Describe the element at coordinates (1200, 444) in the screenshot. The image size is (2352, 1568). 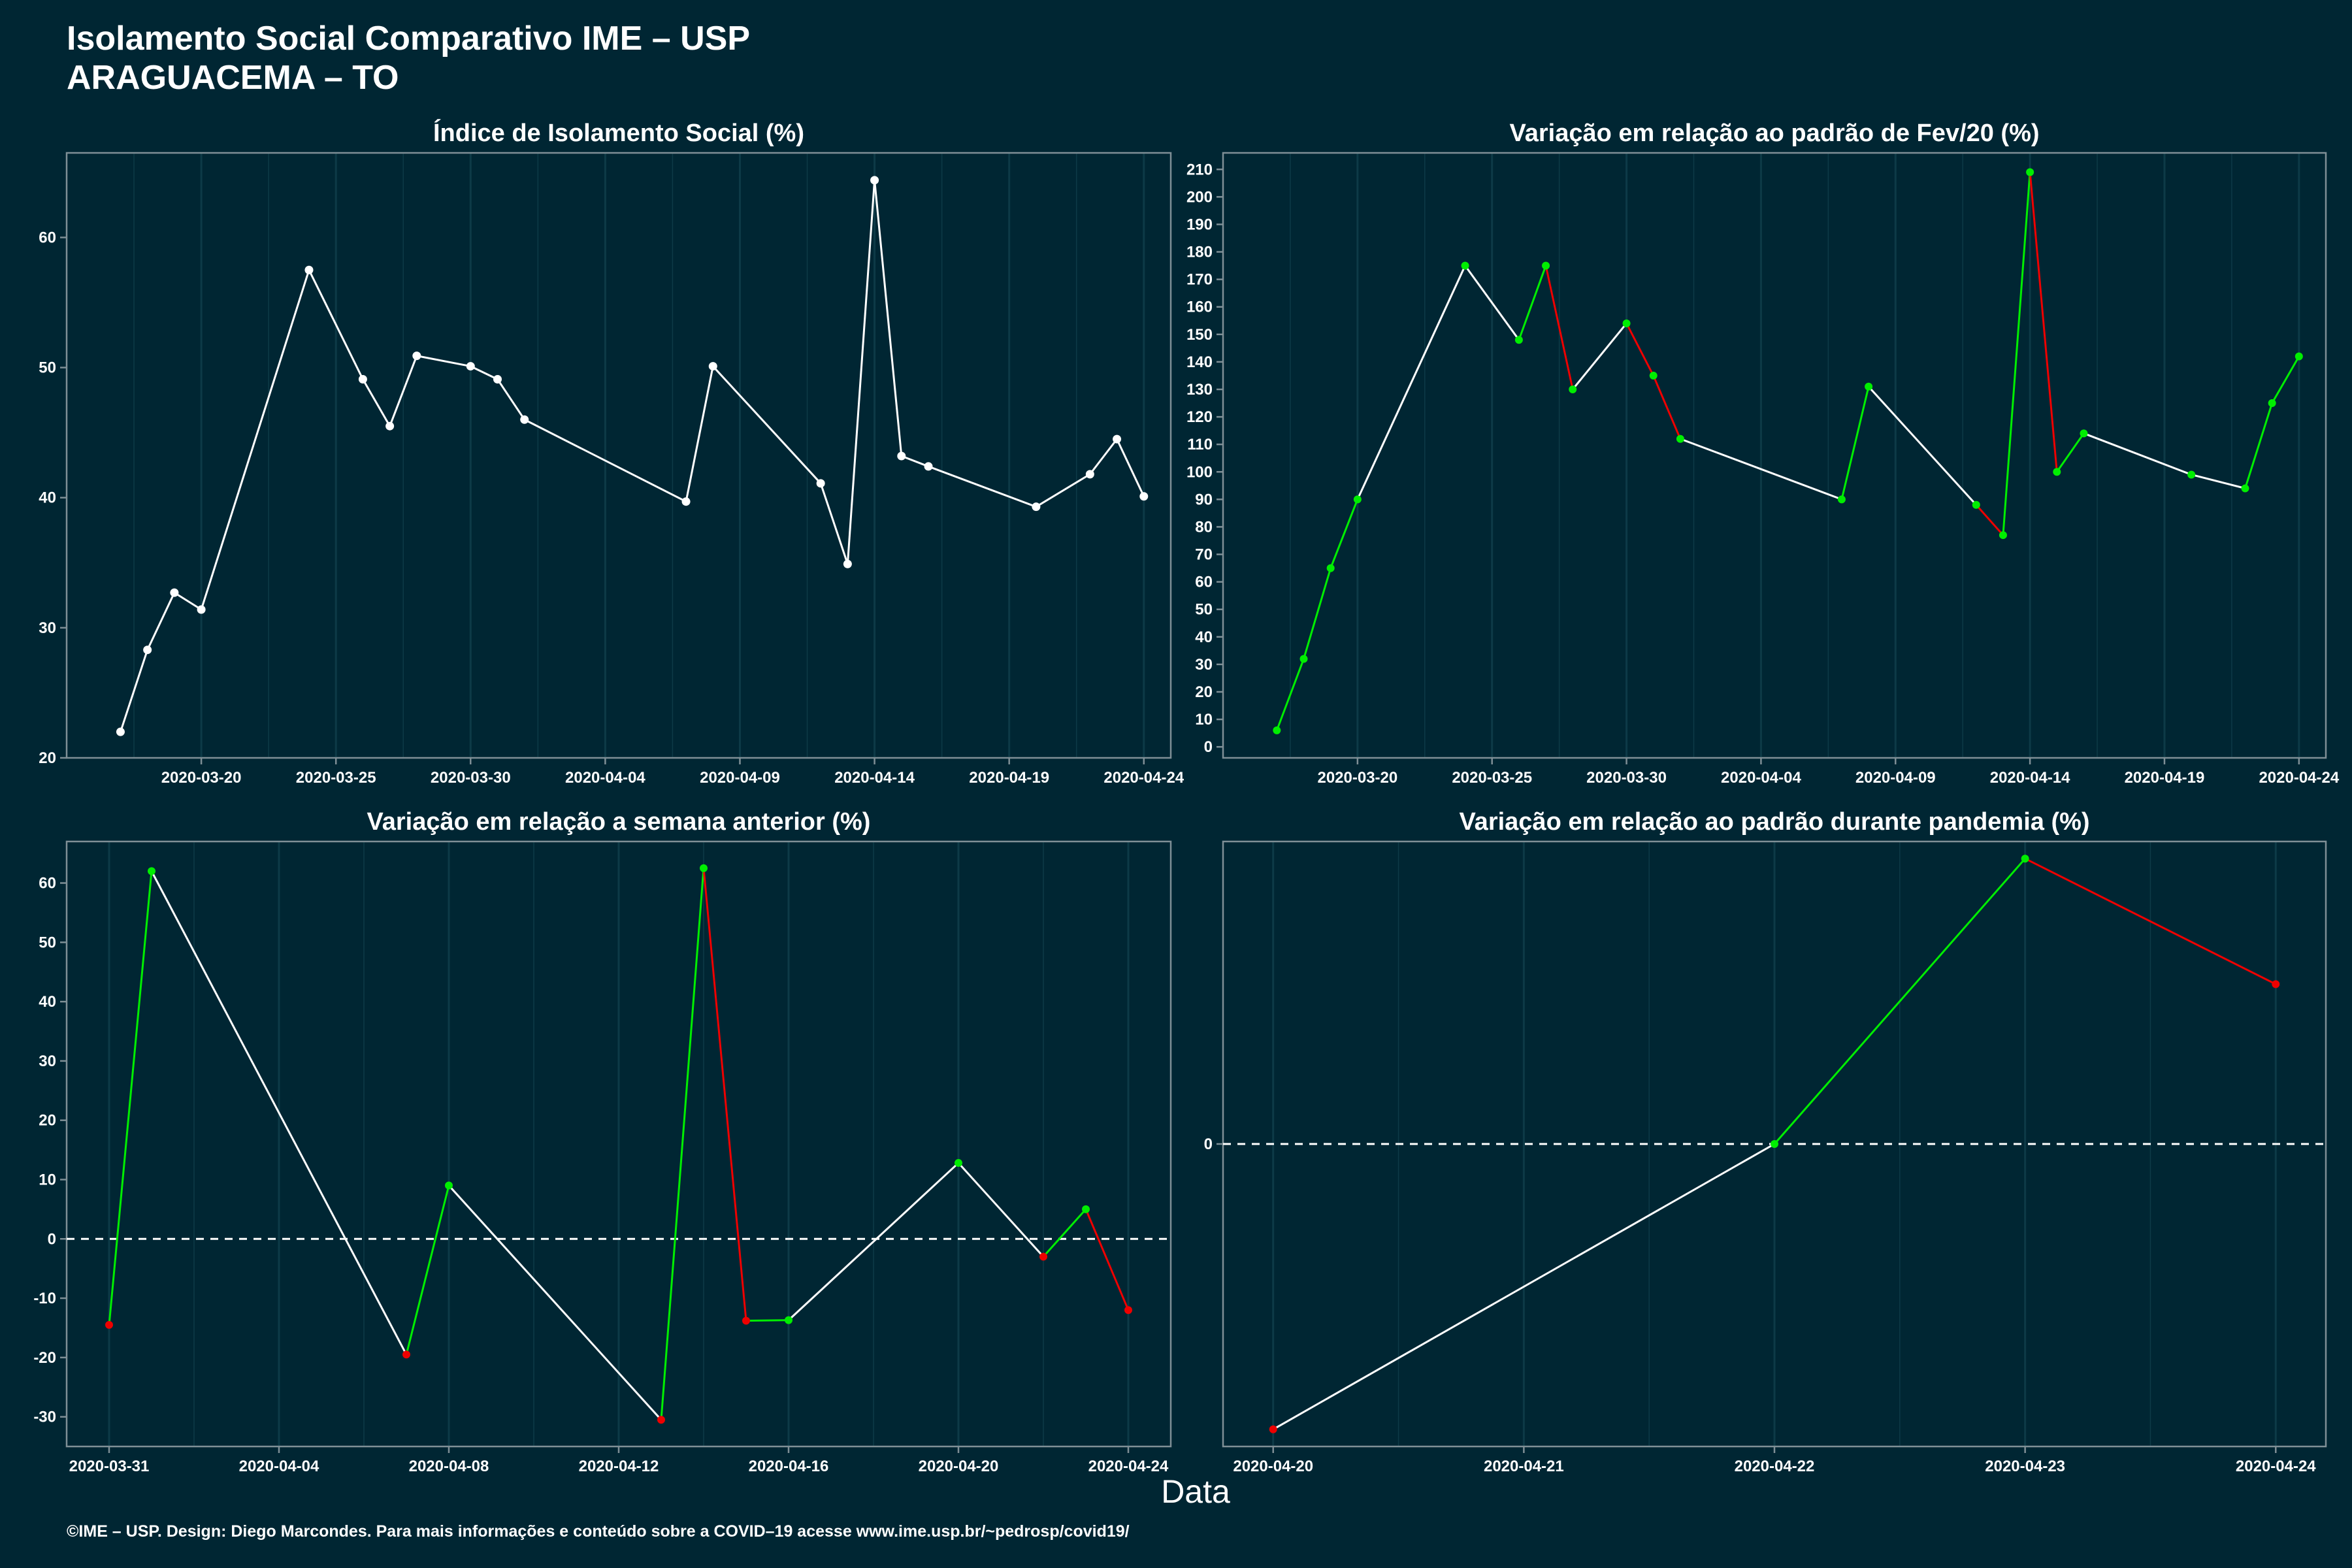
I see `y-tick-label: 110` at that location.